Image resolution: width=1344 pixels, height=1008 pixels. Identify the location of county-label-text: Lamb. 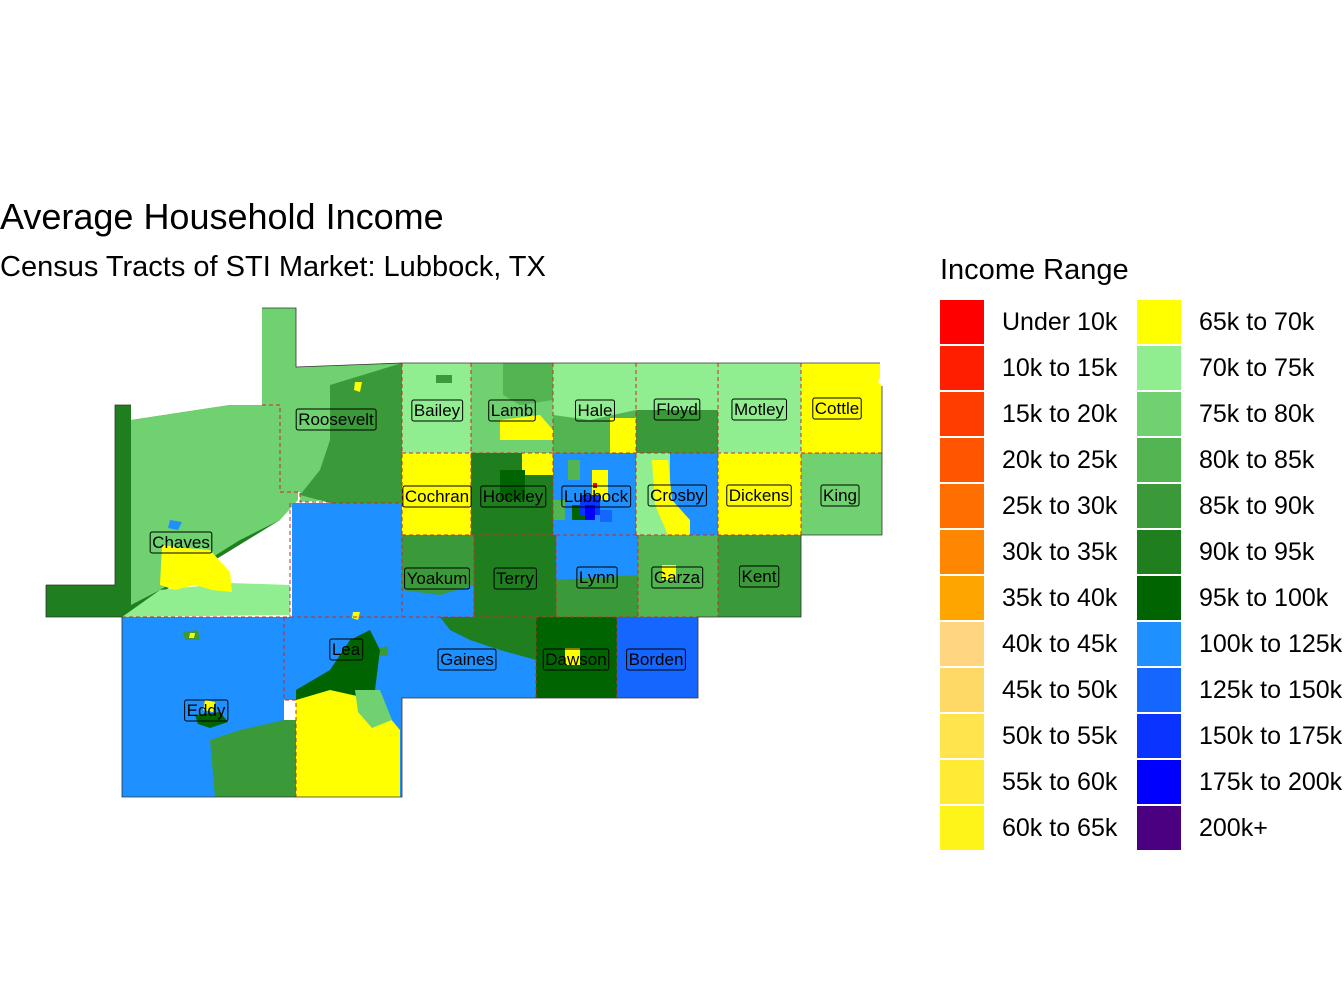
(512, 410).